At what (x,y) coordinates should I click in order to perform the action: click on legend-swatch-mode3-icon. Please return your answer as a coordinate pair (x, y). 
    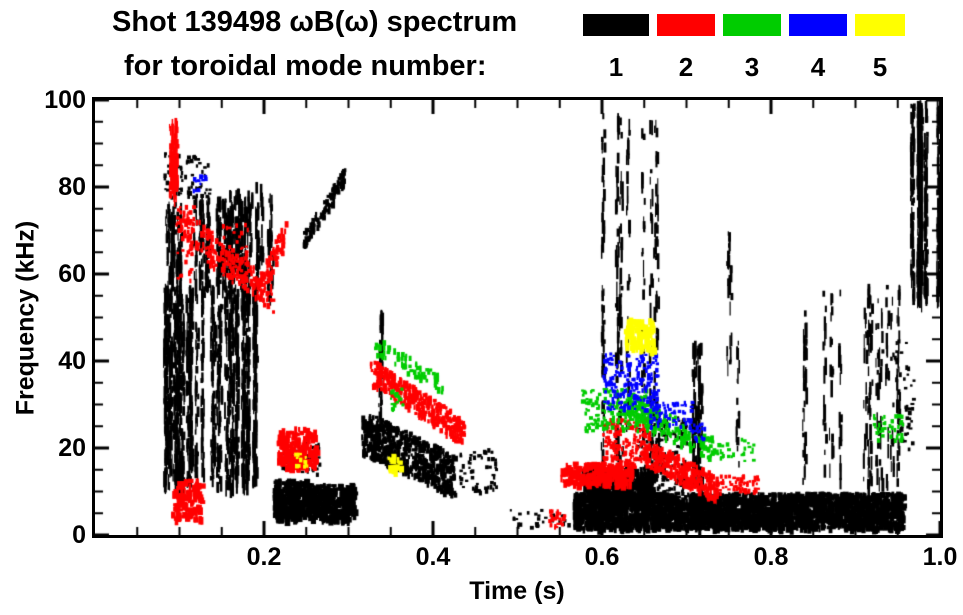
    Looking at the image, I should click on (752, 25).